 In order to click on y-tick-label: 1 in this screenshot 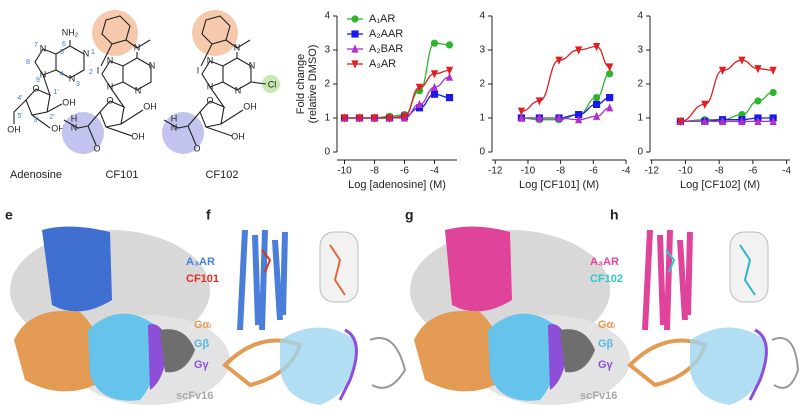, I will do `click(640, 118)`.